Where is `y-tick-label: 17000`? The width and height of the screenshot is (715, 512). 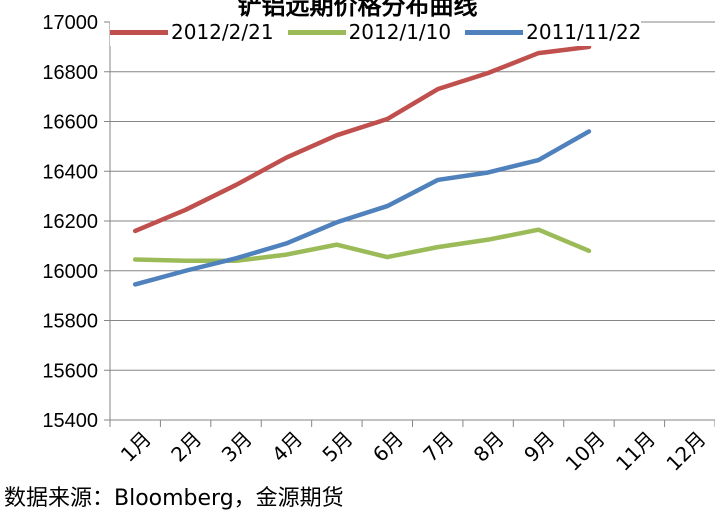
y-tick-label: 17000 is located at coordinates (70, 23).